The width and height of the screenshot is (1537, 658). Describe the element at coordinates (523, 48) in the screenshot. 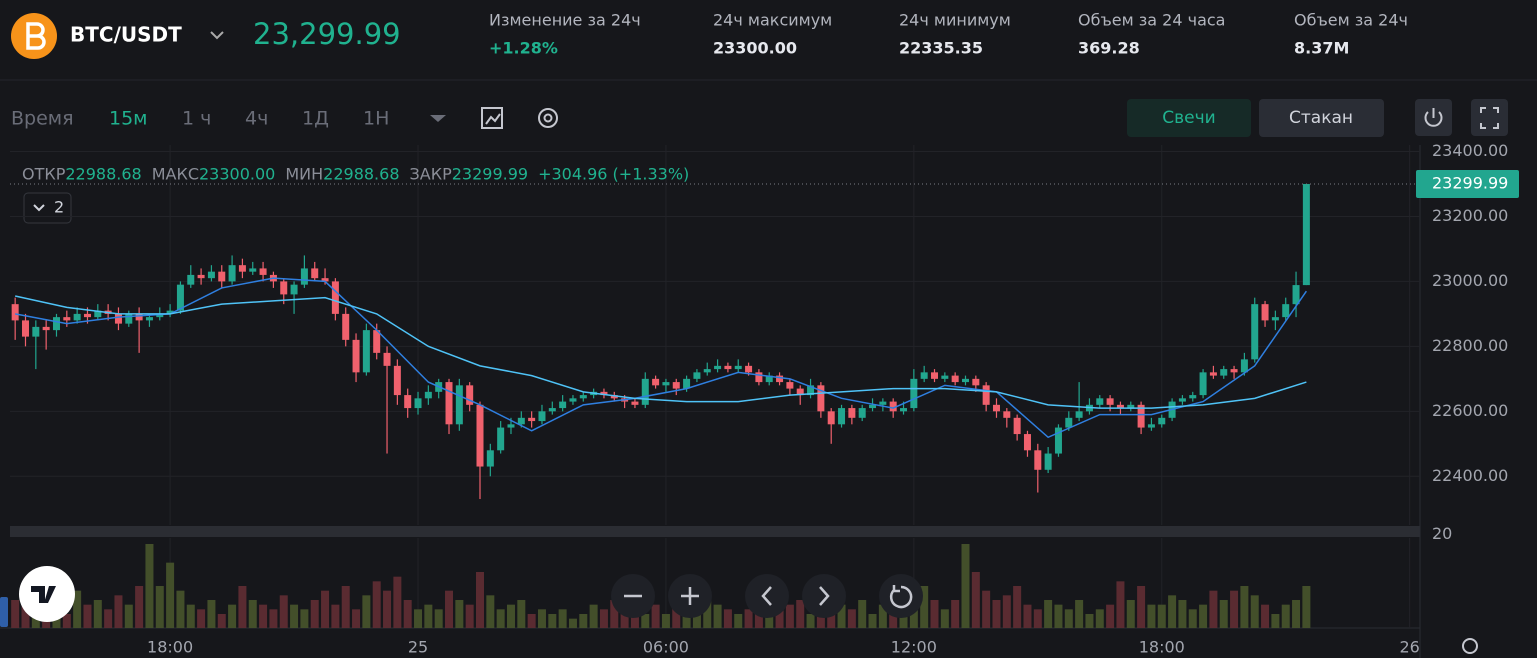

I see `stat-value: +1.28%` at that location.